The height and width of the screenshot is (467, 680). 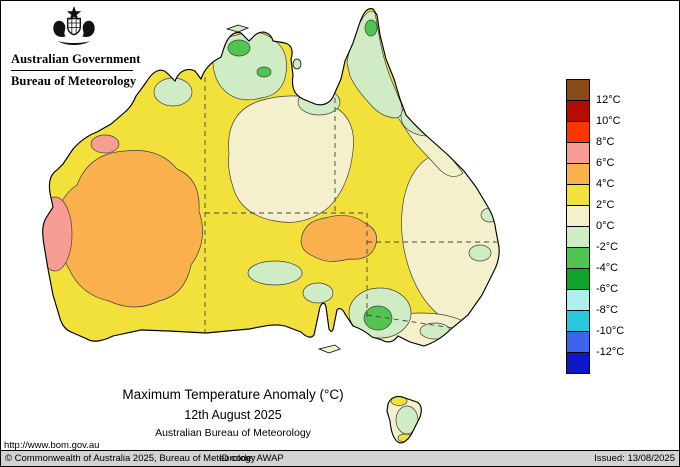 What do you see at coordinates (605, 226) in the screenshot?
I see `legend-label: 0°C` at bounding box center [605, 226].